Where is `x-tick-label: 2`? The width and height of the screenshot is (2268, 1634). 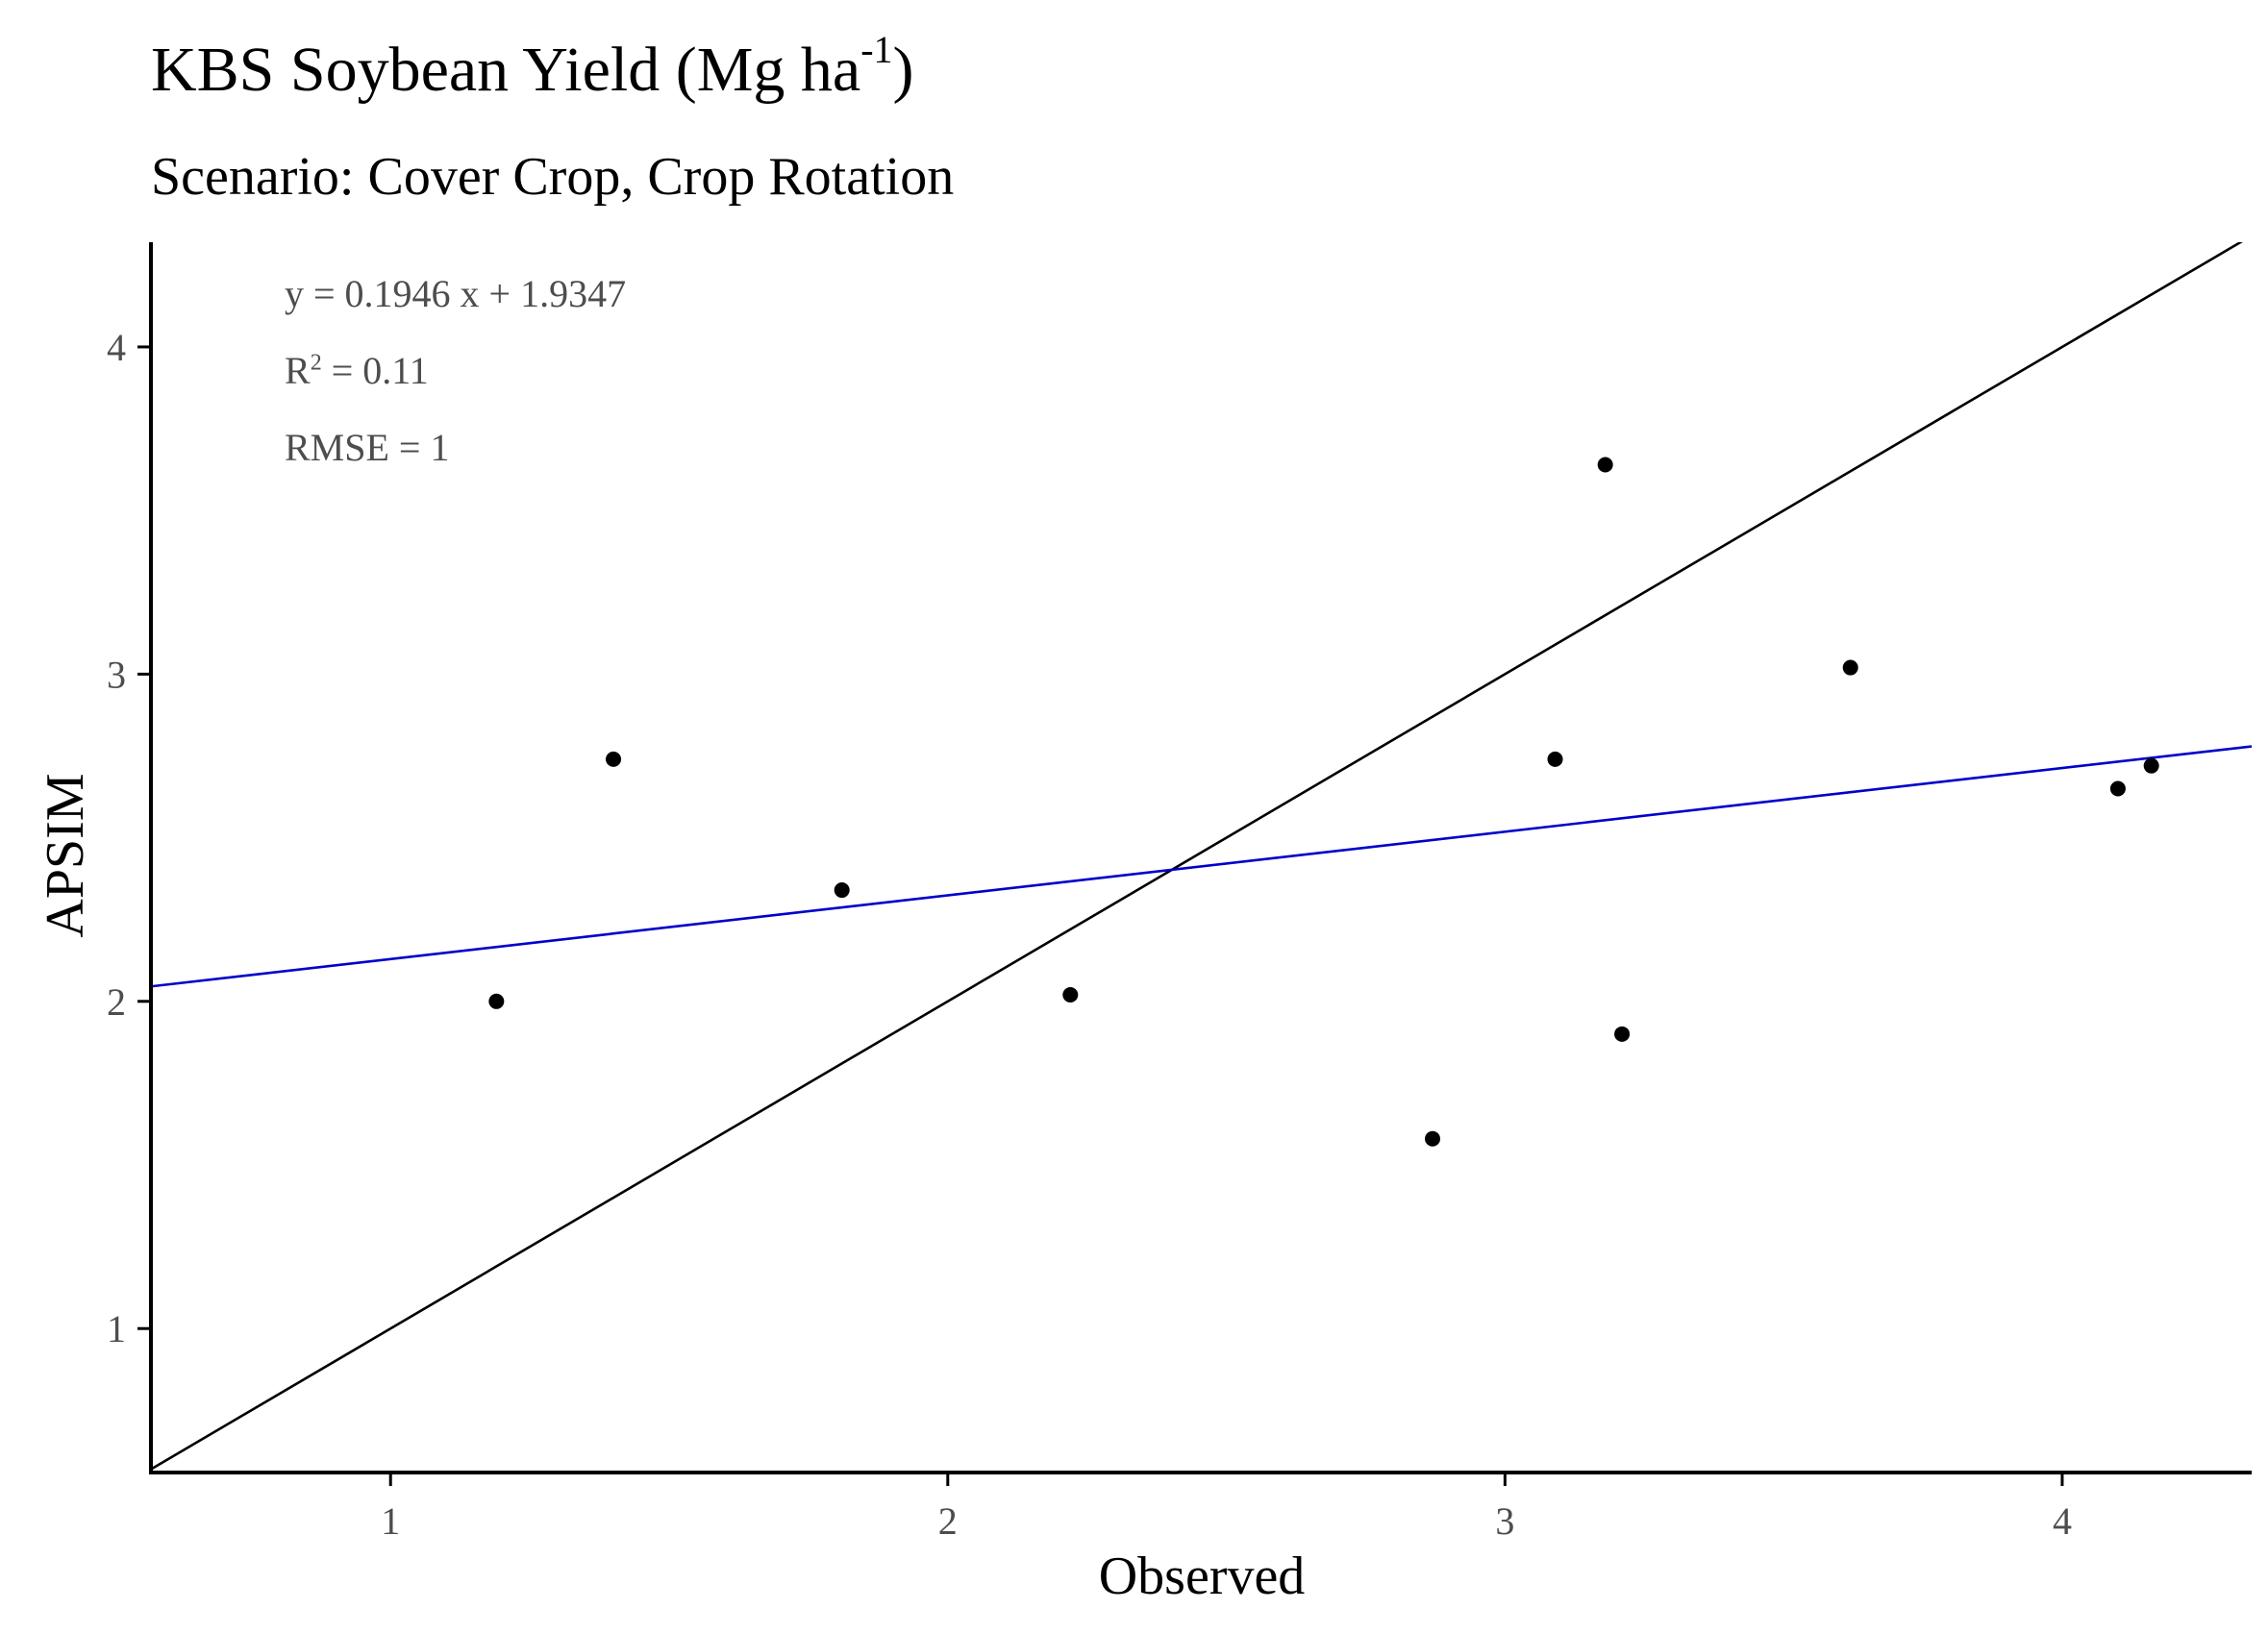 x-tick-label: 2 is located at coordinates (948, 1521).